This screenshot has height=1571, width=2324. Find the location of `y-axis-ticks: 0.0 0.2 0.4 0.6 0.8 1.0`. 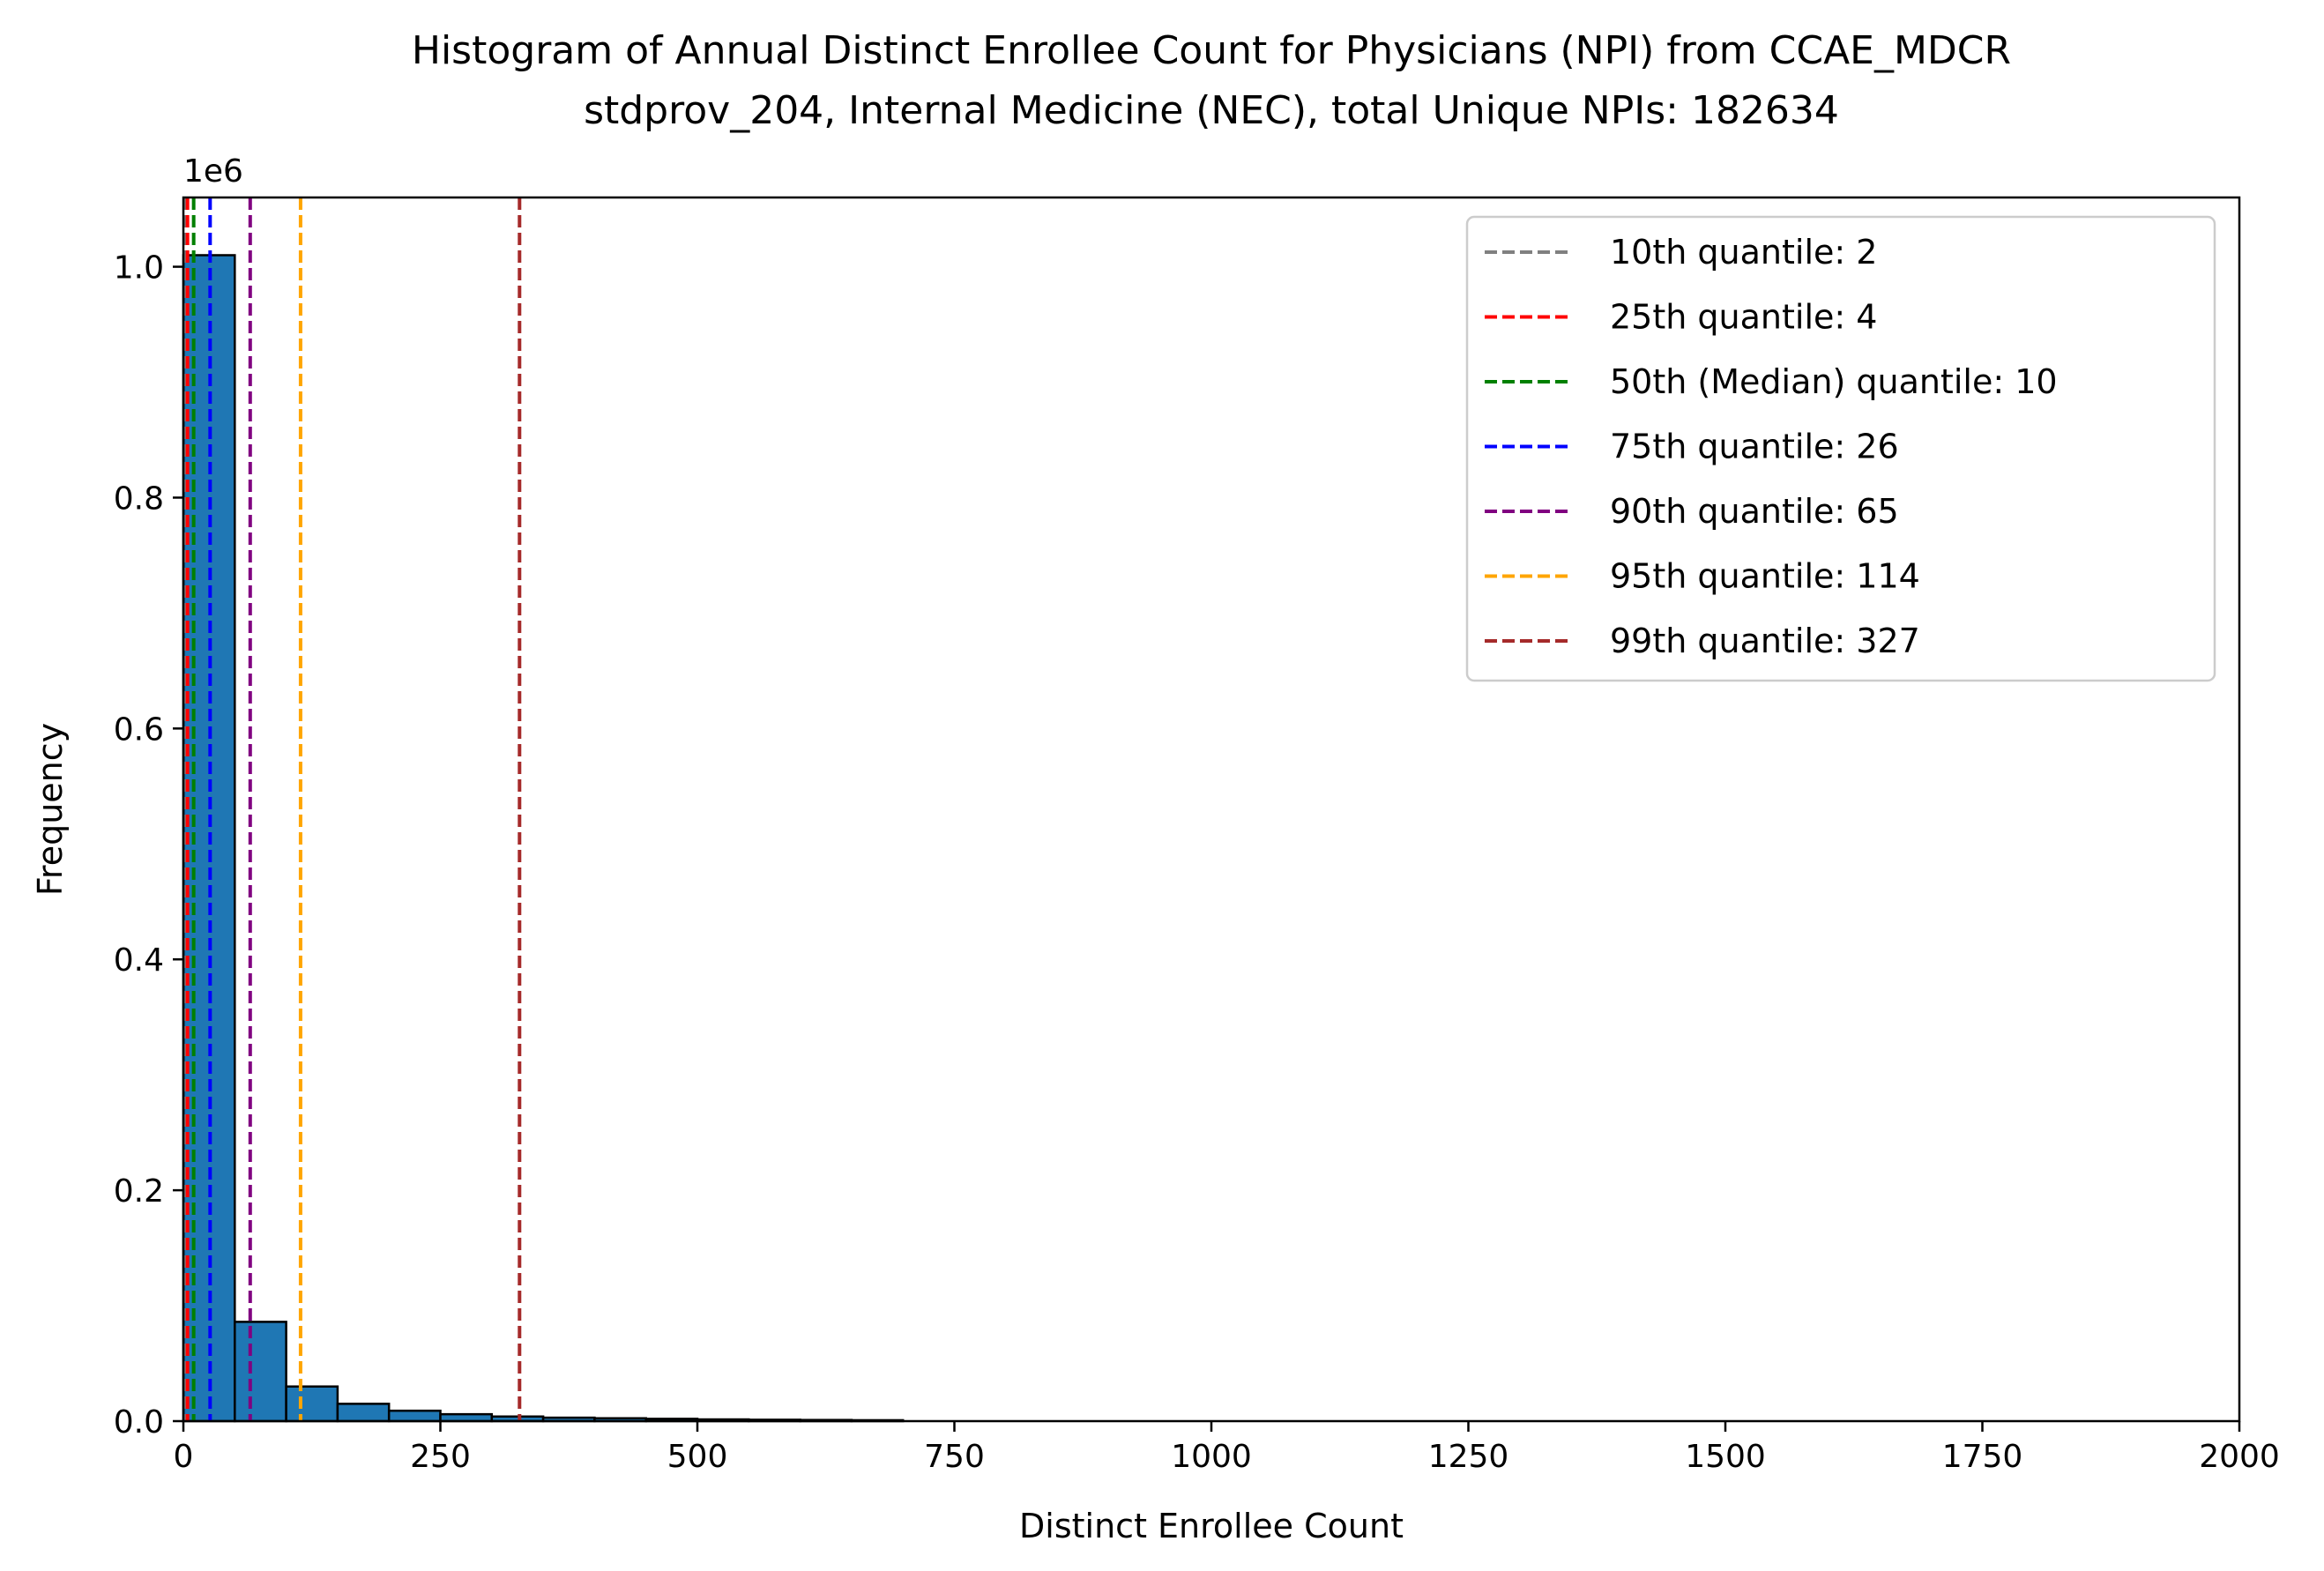

y-axis-ticks: 0.0 0.2 0.4 0.6 0.8 1.0 is located at coordinates (148, 845).